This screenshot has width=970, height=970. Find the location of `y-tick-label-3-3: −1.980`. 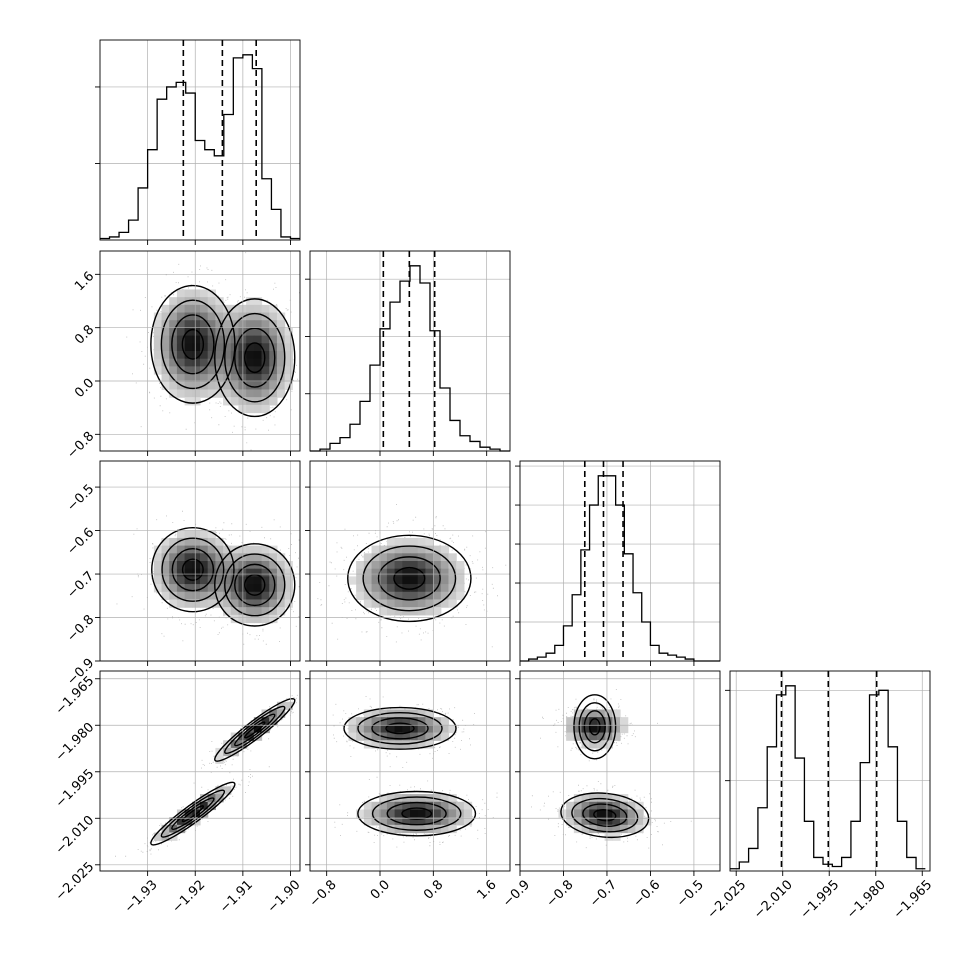

y-tick-label-3-3: −1.980 is located at coordinates (75, 742).